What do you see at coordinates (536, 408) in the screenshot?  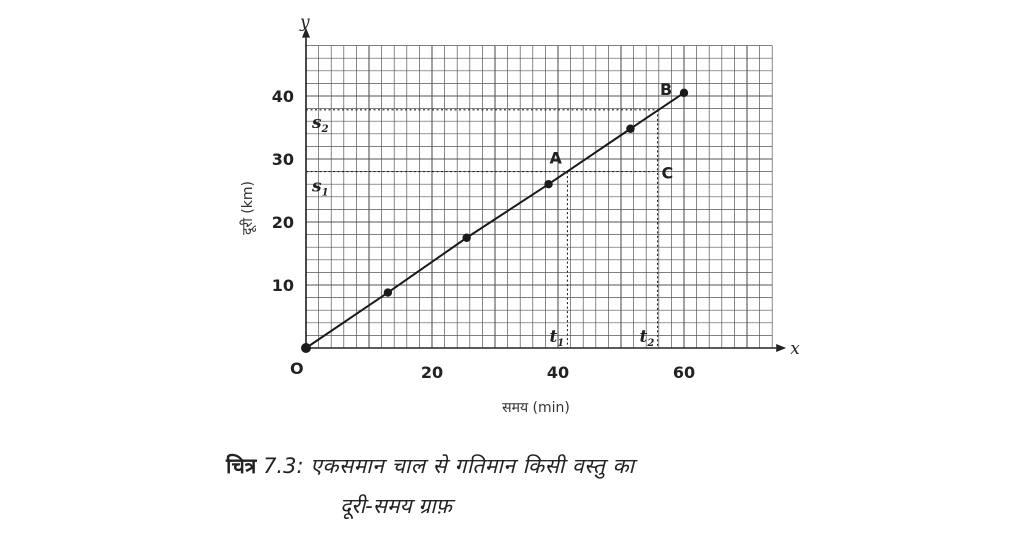 I see `x-axis-title: समय (min)` at bounding box center [536, 408].